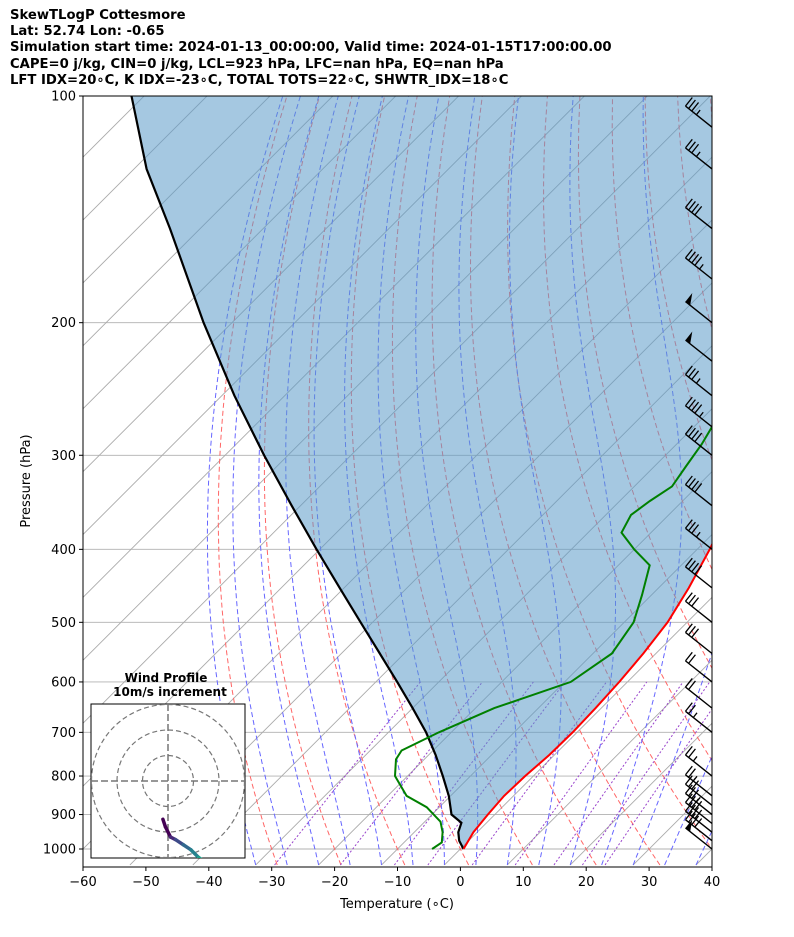 The height and width of the screenshot is (937, 794). Describe the element at coordinates (63, 733) in the screenshot. I see `y-tick-label: 700` at that location.